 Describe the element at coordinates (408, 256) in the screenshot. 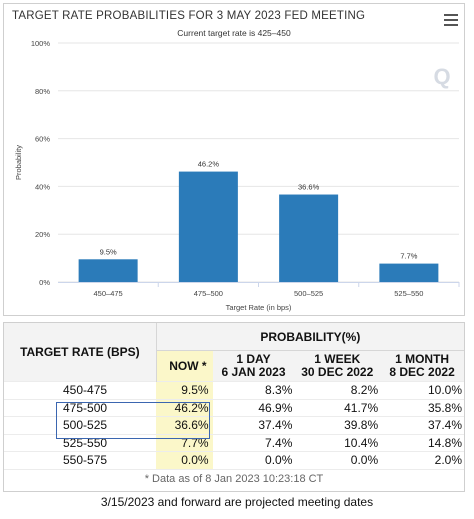

I see `bar-data-label: 7.7%` at that location.